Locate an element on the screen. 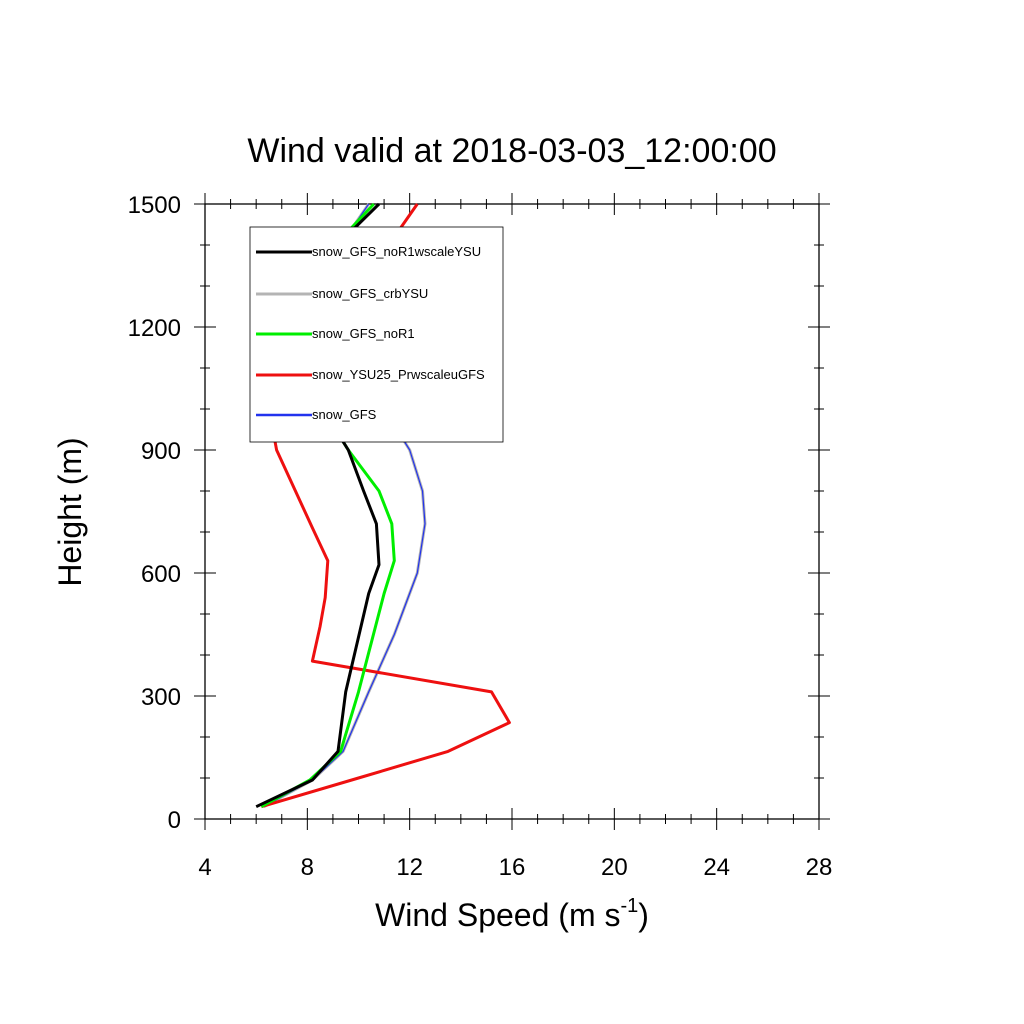 This screenshot has height=1024, width=1024. y-tick-label: 300 is located at coordinates (161, 697).